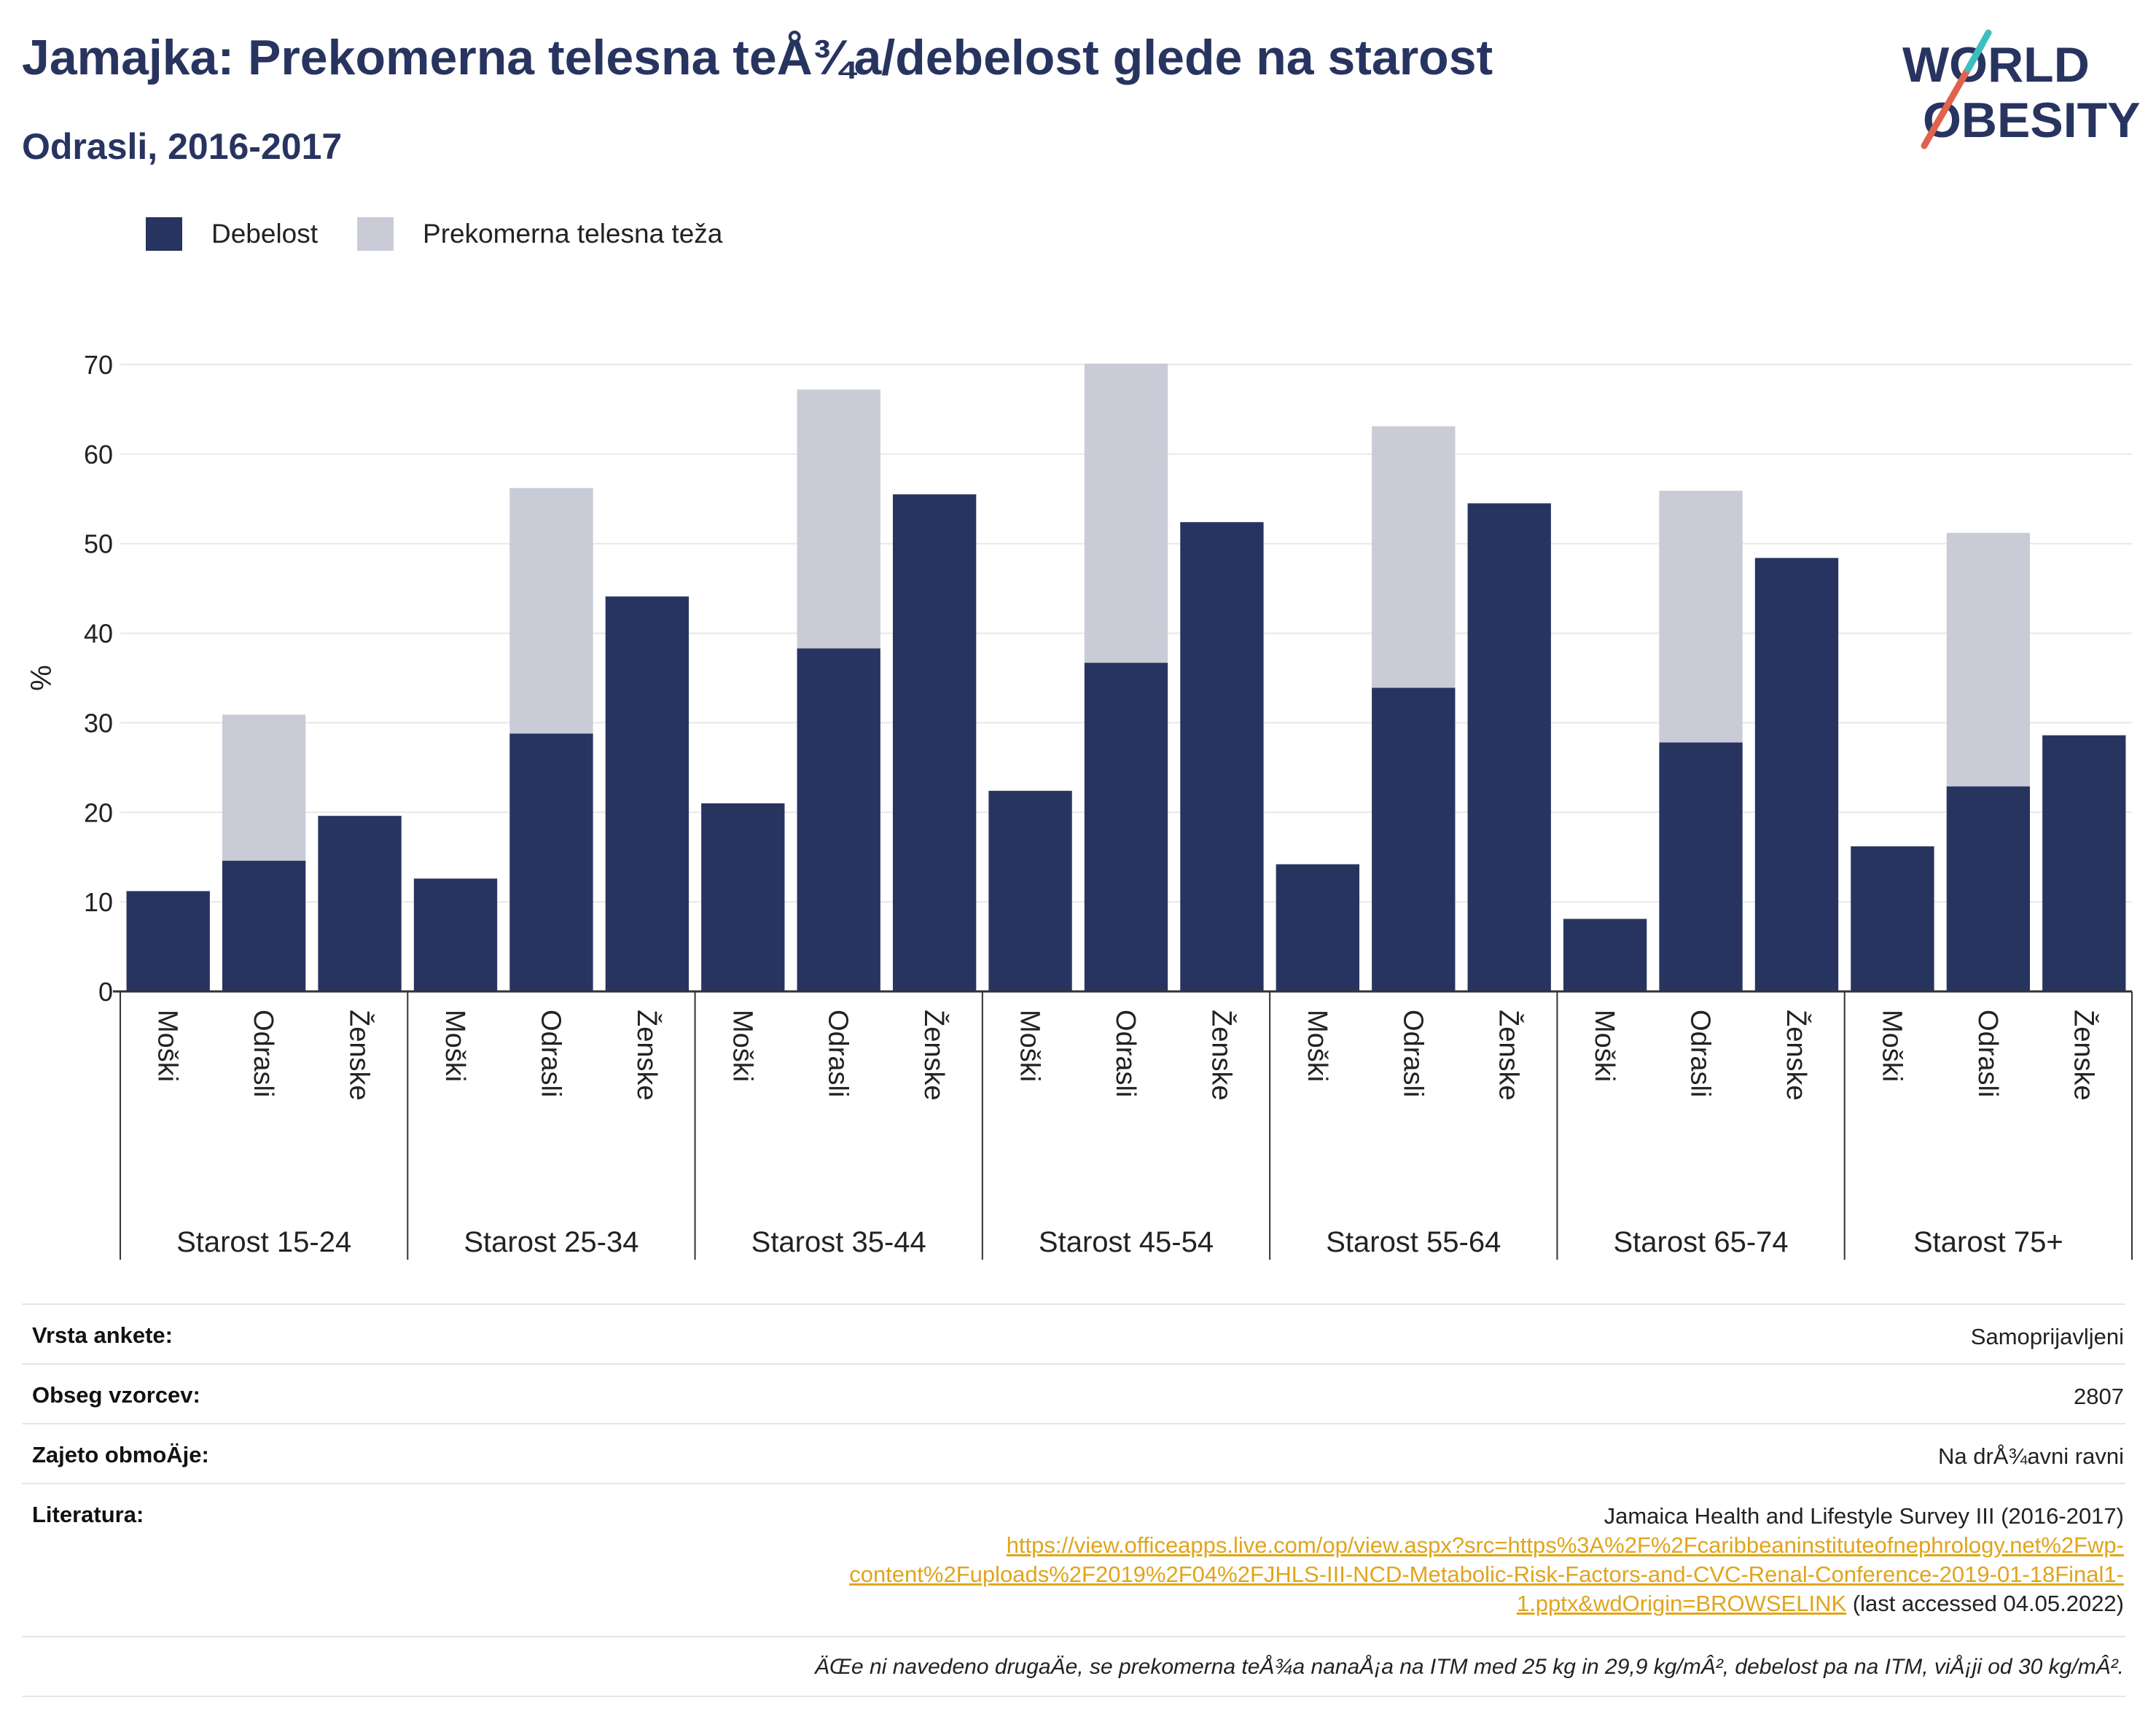  Describe the element at coordinates (164, 234) in the screenshot. I see `legend-swatch-obesity` at that location.